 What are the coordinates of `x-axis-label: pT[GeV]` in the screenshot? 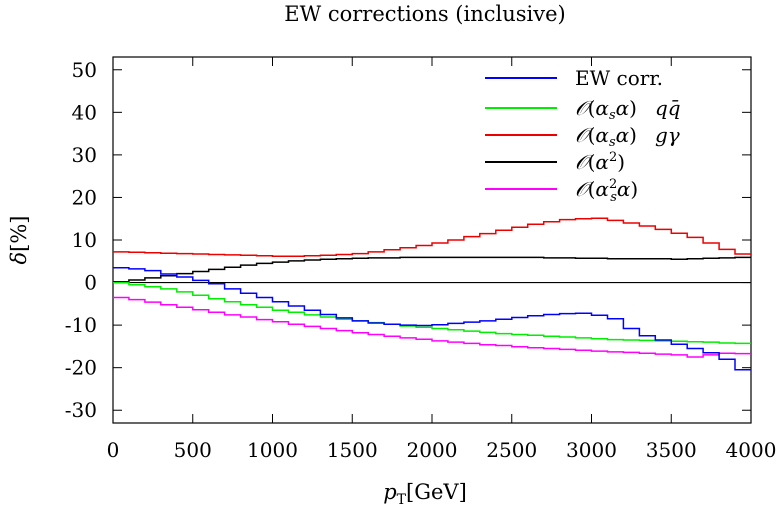 It's located at (425, 494).